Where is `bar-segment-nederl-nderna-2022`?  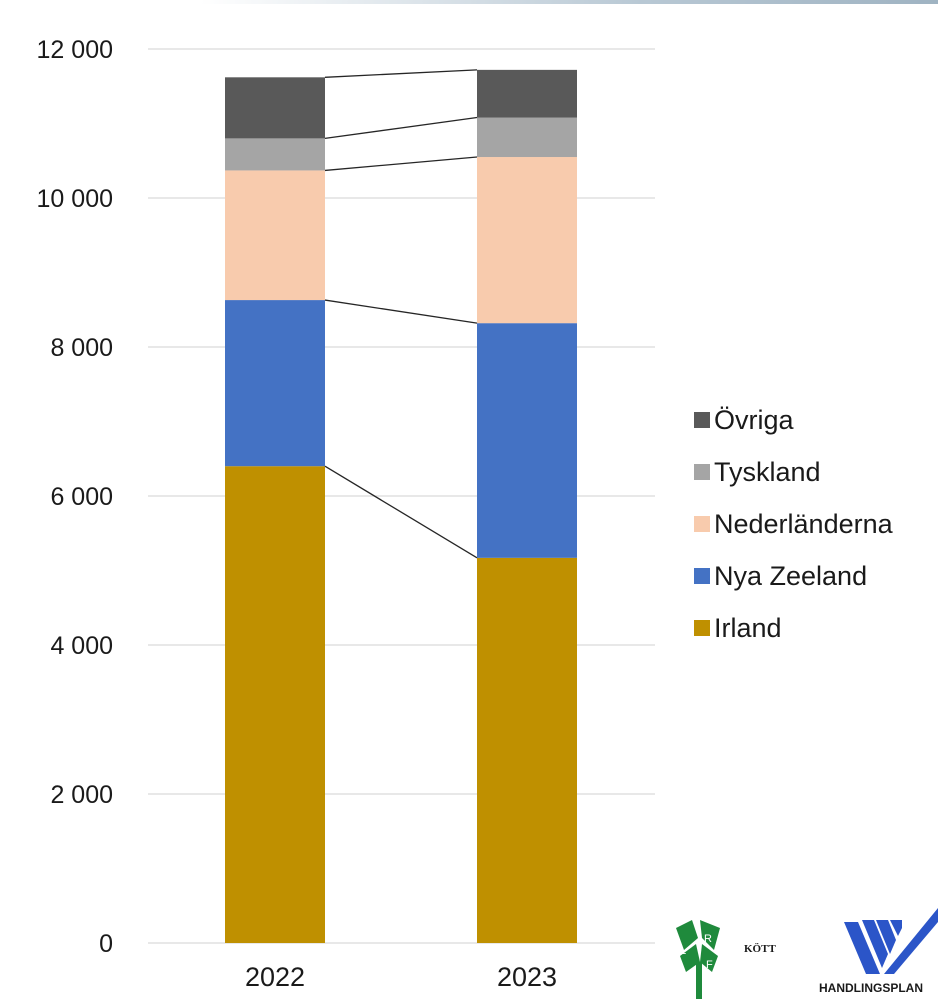
bar-segment-nederl-nderna-2022 is located at coordinates (275, 235).